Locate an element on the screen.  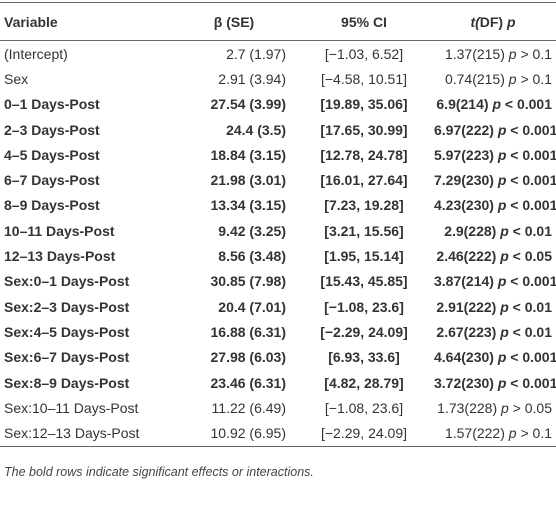
header-cell: 95% CI is located at coordinates (364, 21).